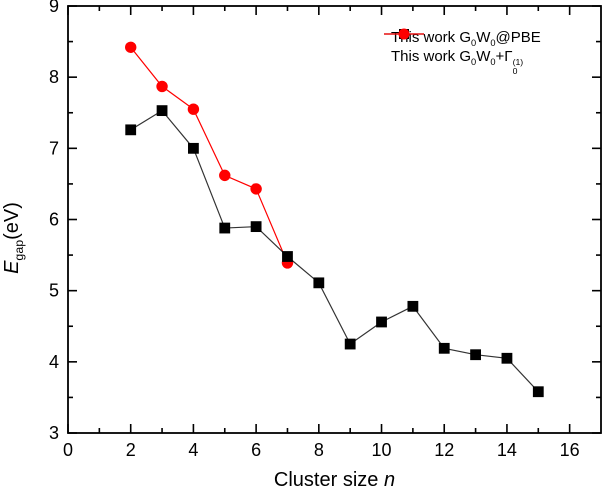  I want to click on legend: This work G0W0@PBE This work G0W0+Γ (1) 0, so click(462, 51).